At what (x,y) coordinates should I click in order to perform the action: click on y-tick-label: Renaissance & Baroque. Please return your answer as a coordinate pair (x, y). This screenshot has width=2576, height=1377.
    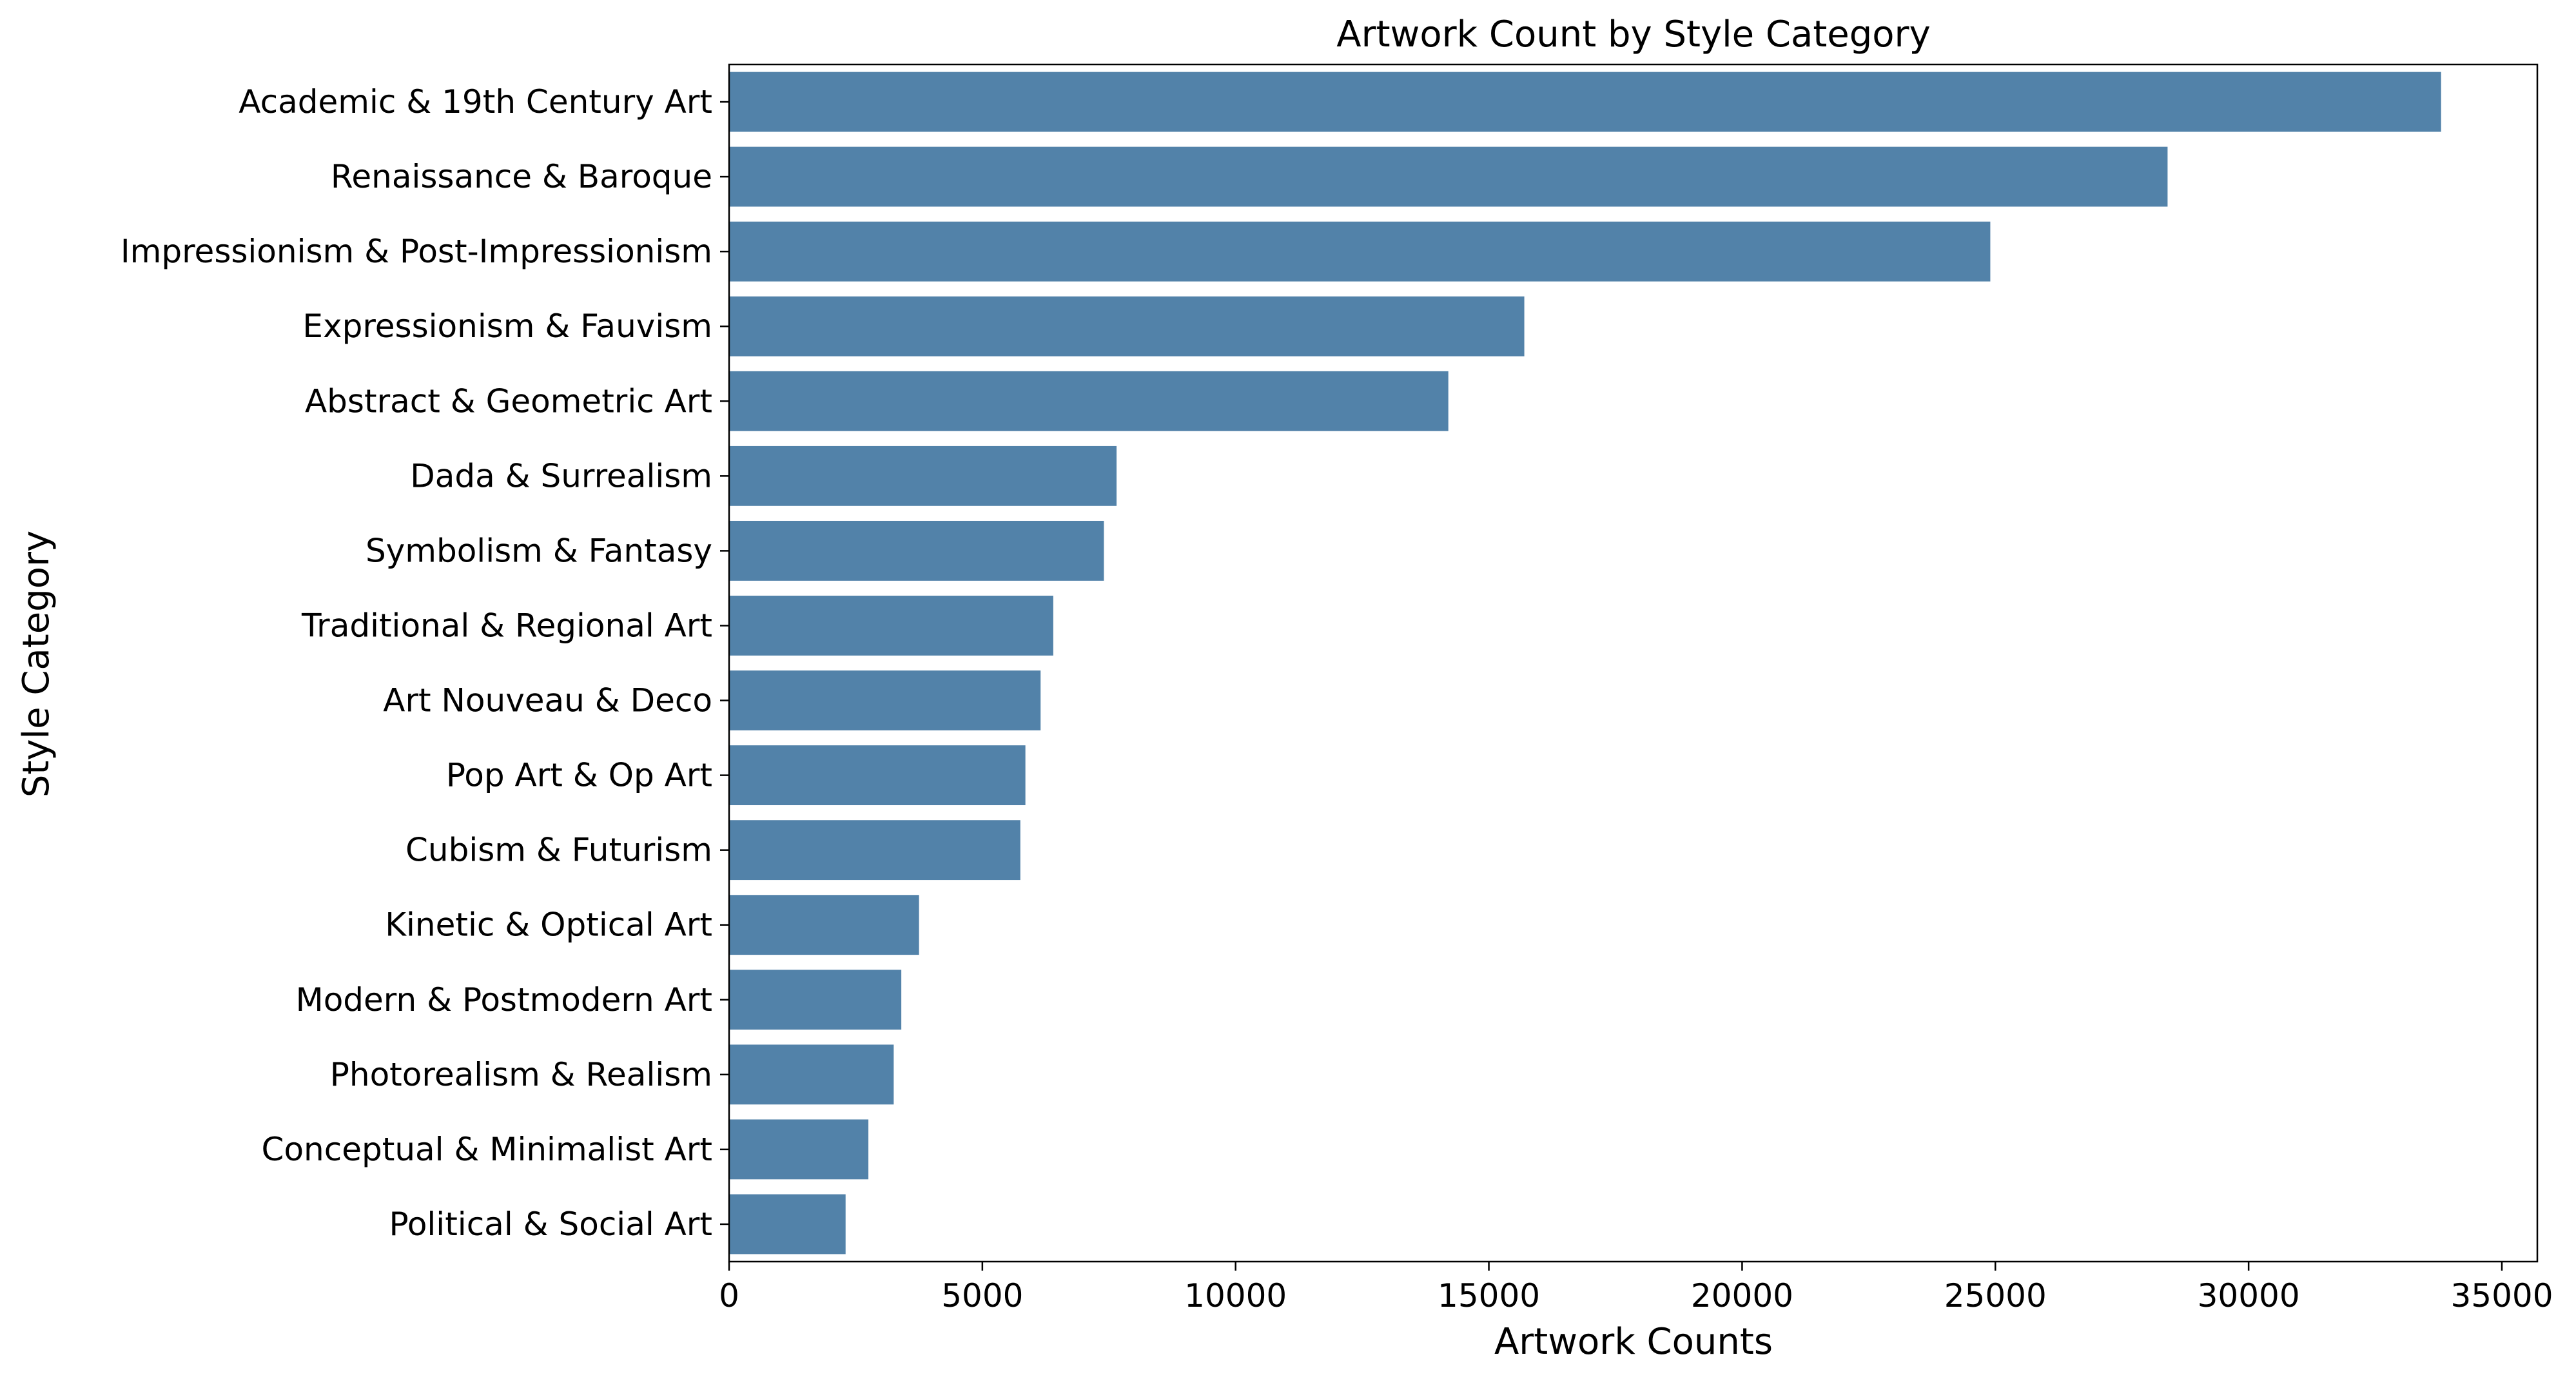
    Looking at the image, I should click on (521, 176).